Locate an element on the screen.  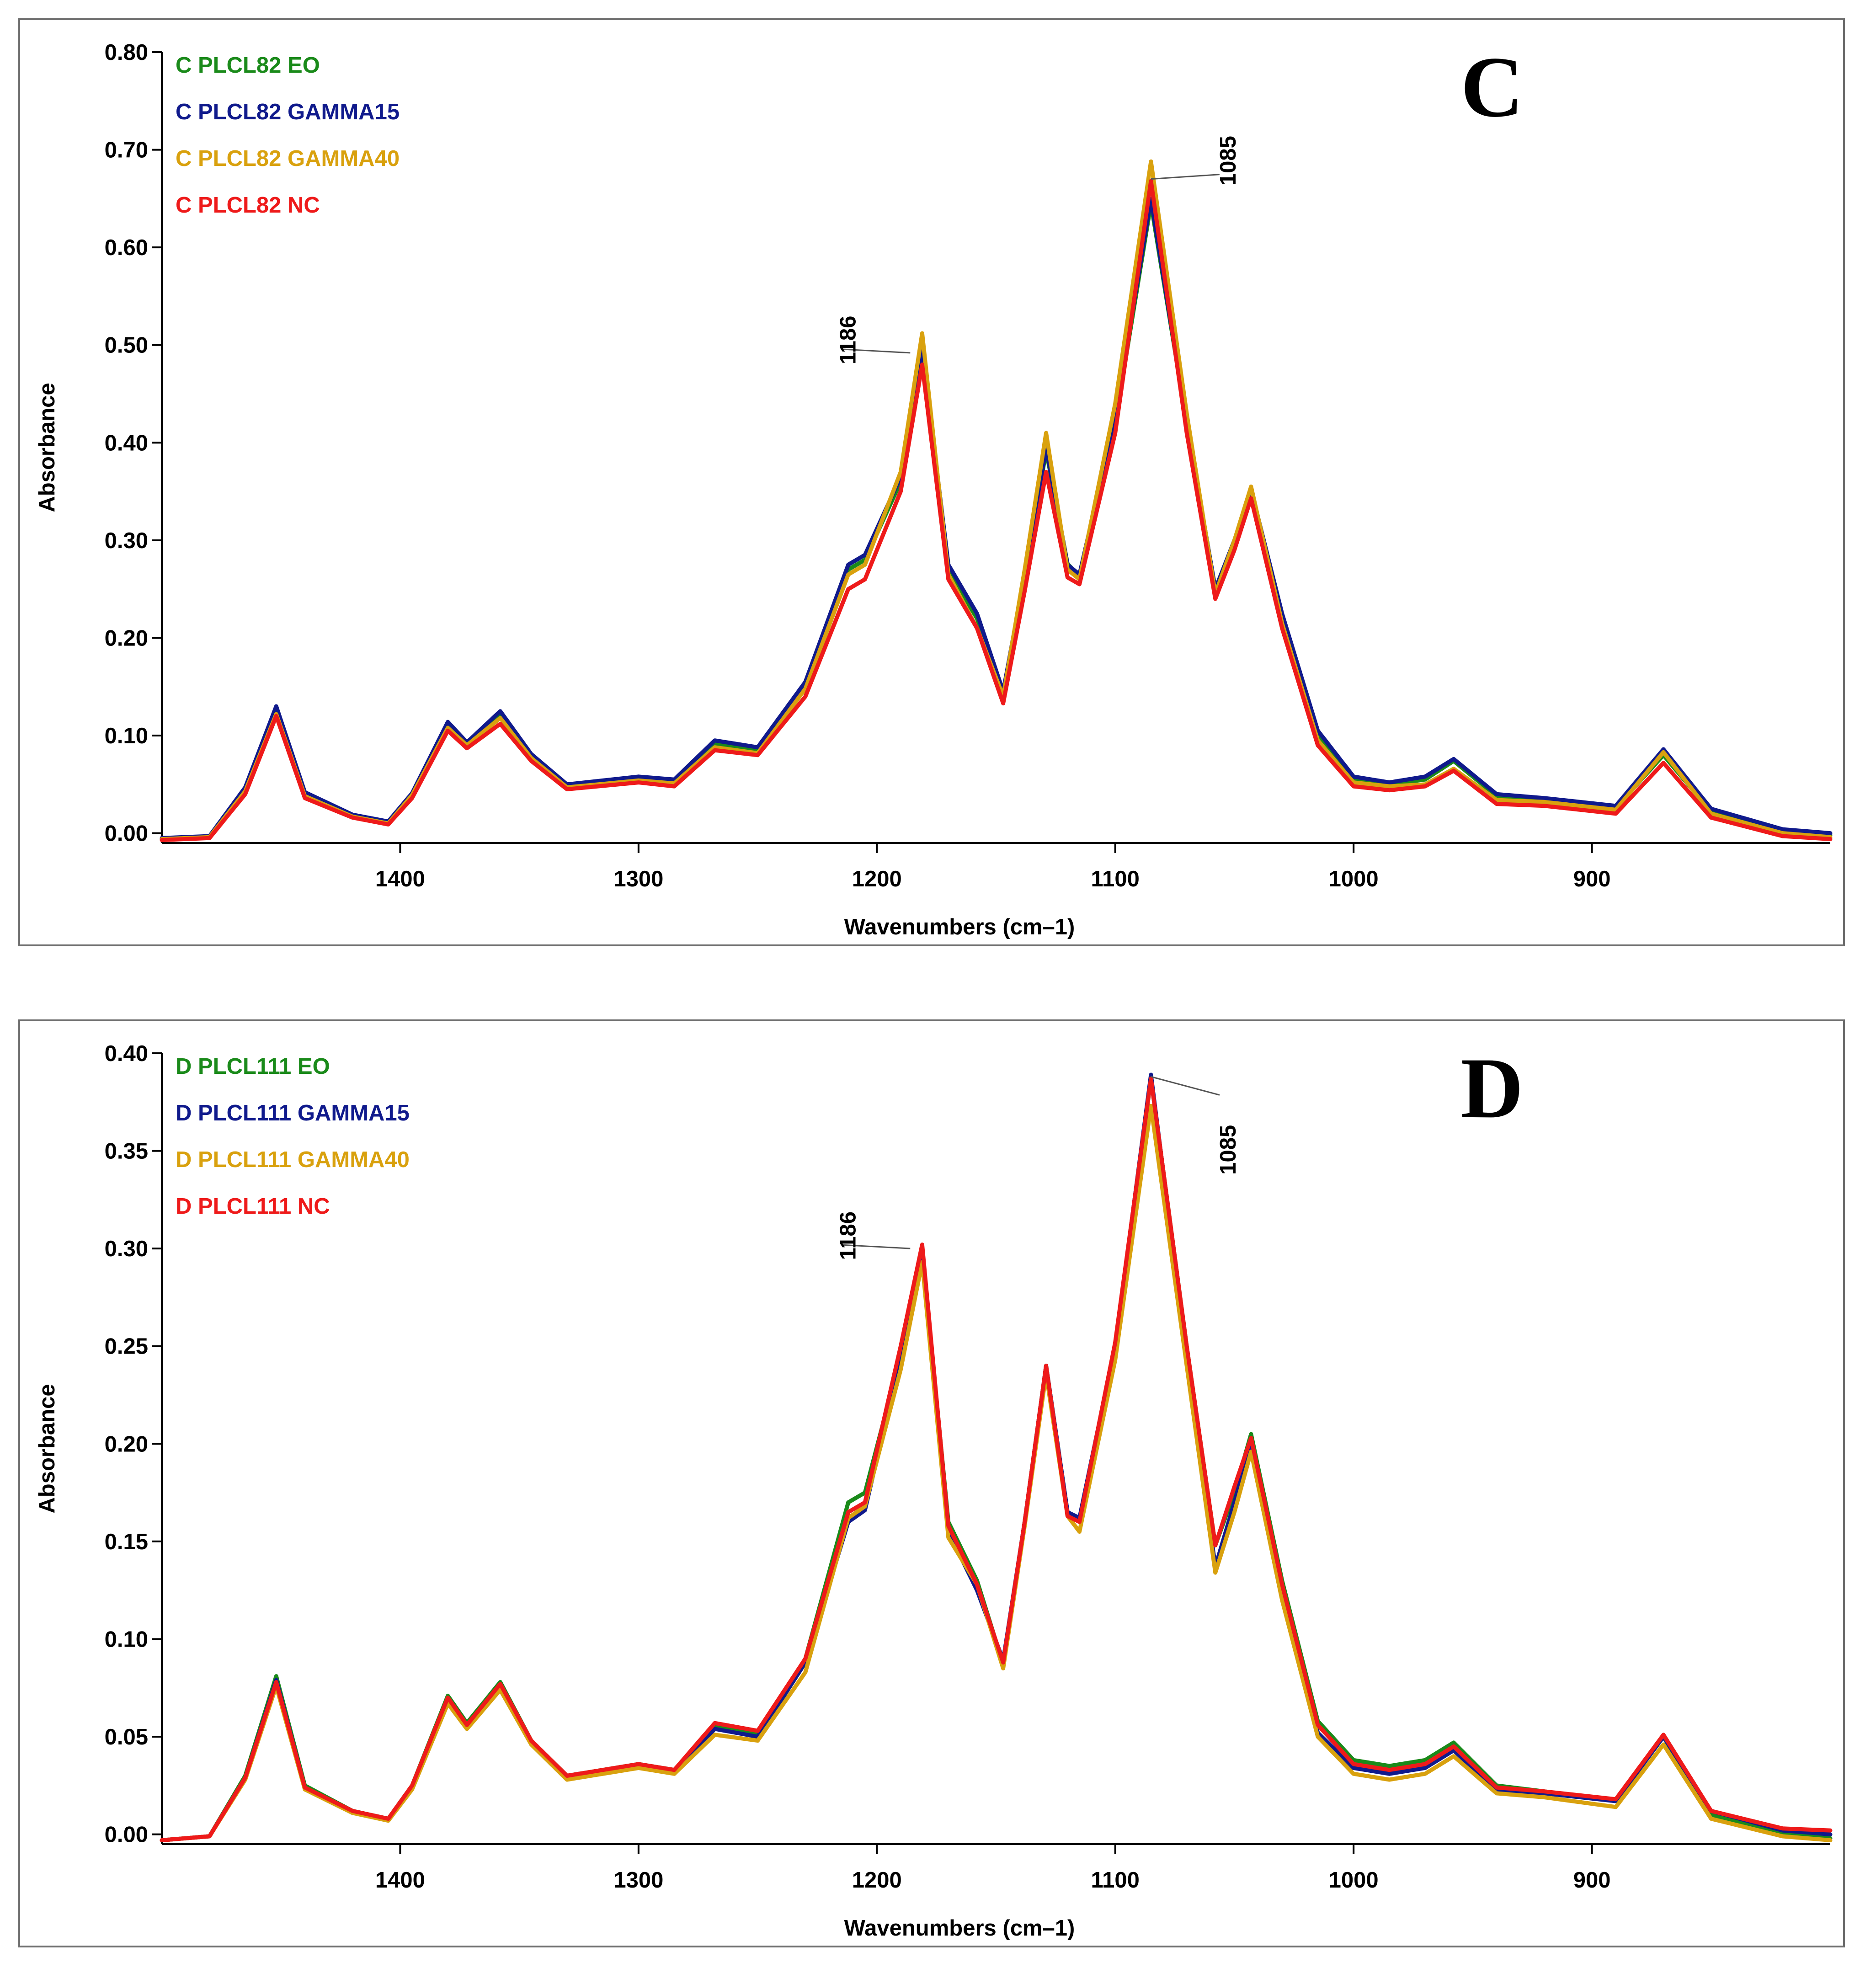
legend-entry: C PLCL82 GAMMA15 is located at coordinates (288, 112).